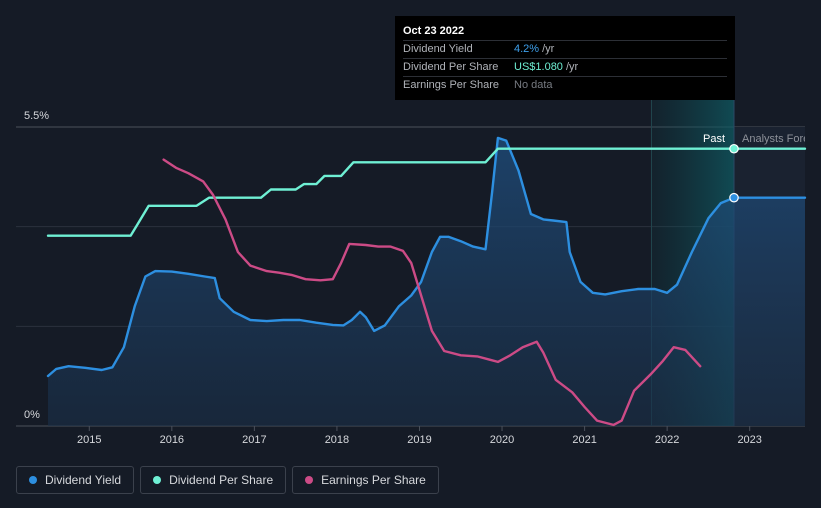 Image resolution: width=821 pixels, height=508 pixels. Describe the element at coordinates (538, 67) in the screenshot. I see `tooltip-value: US$1.080` at that location.